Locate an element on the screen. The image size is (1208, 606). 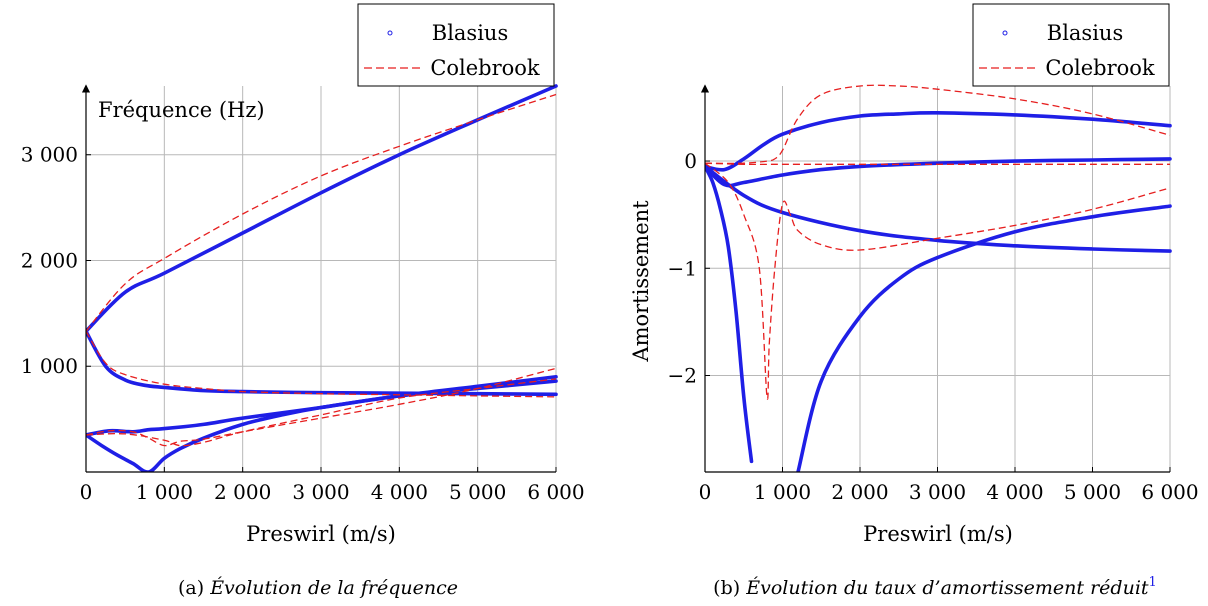
frequency-legend-blasius-marker is located at coordinates (390, 33).